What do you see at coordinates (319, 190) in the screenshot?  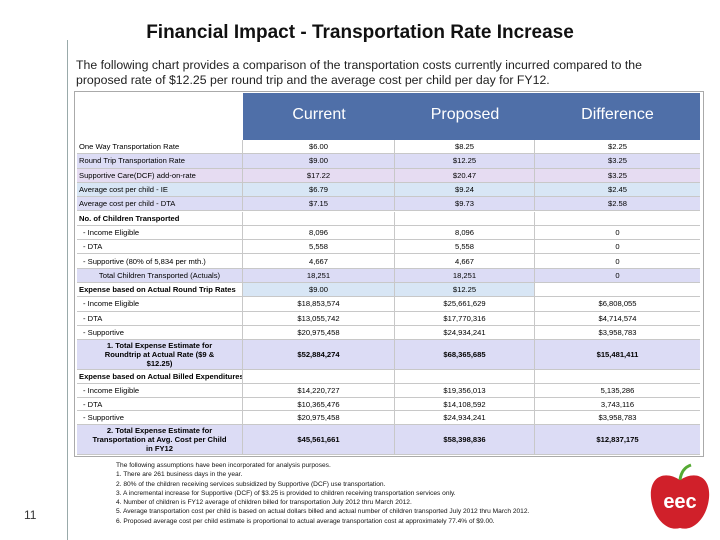 I see `cell-value: $6.79` at bounding box center [319, 190].